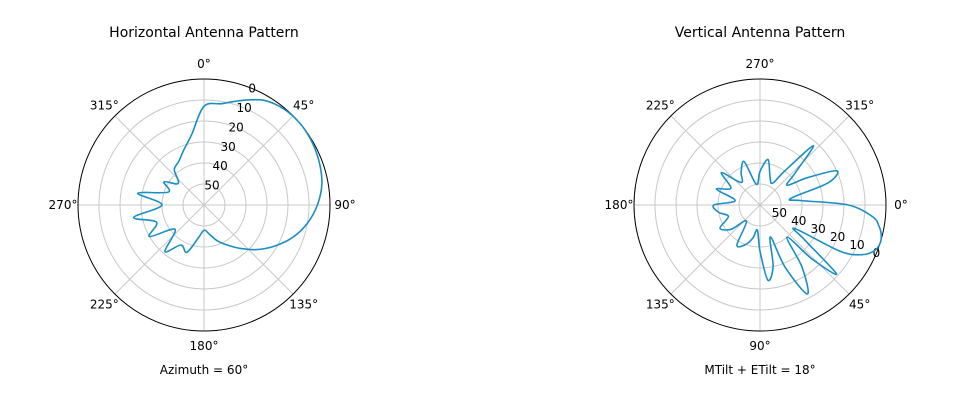  I want to click on x-axis-label: MTilt + ETilt = 18°, so click(759, 370).